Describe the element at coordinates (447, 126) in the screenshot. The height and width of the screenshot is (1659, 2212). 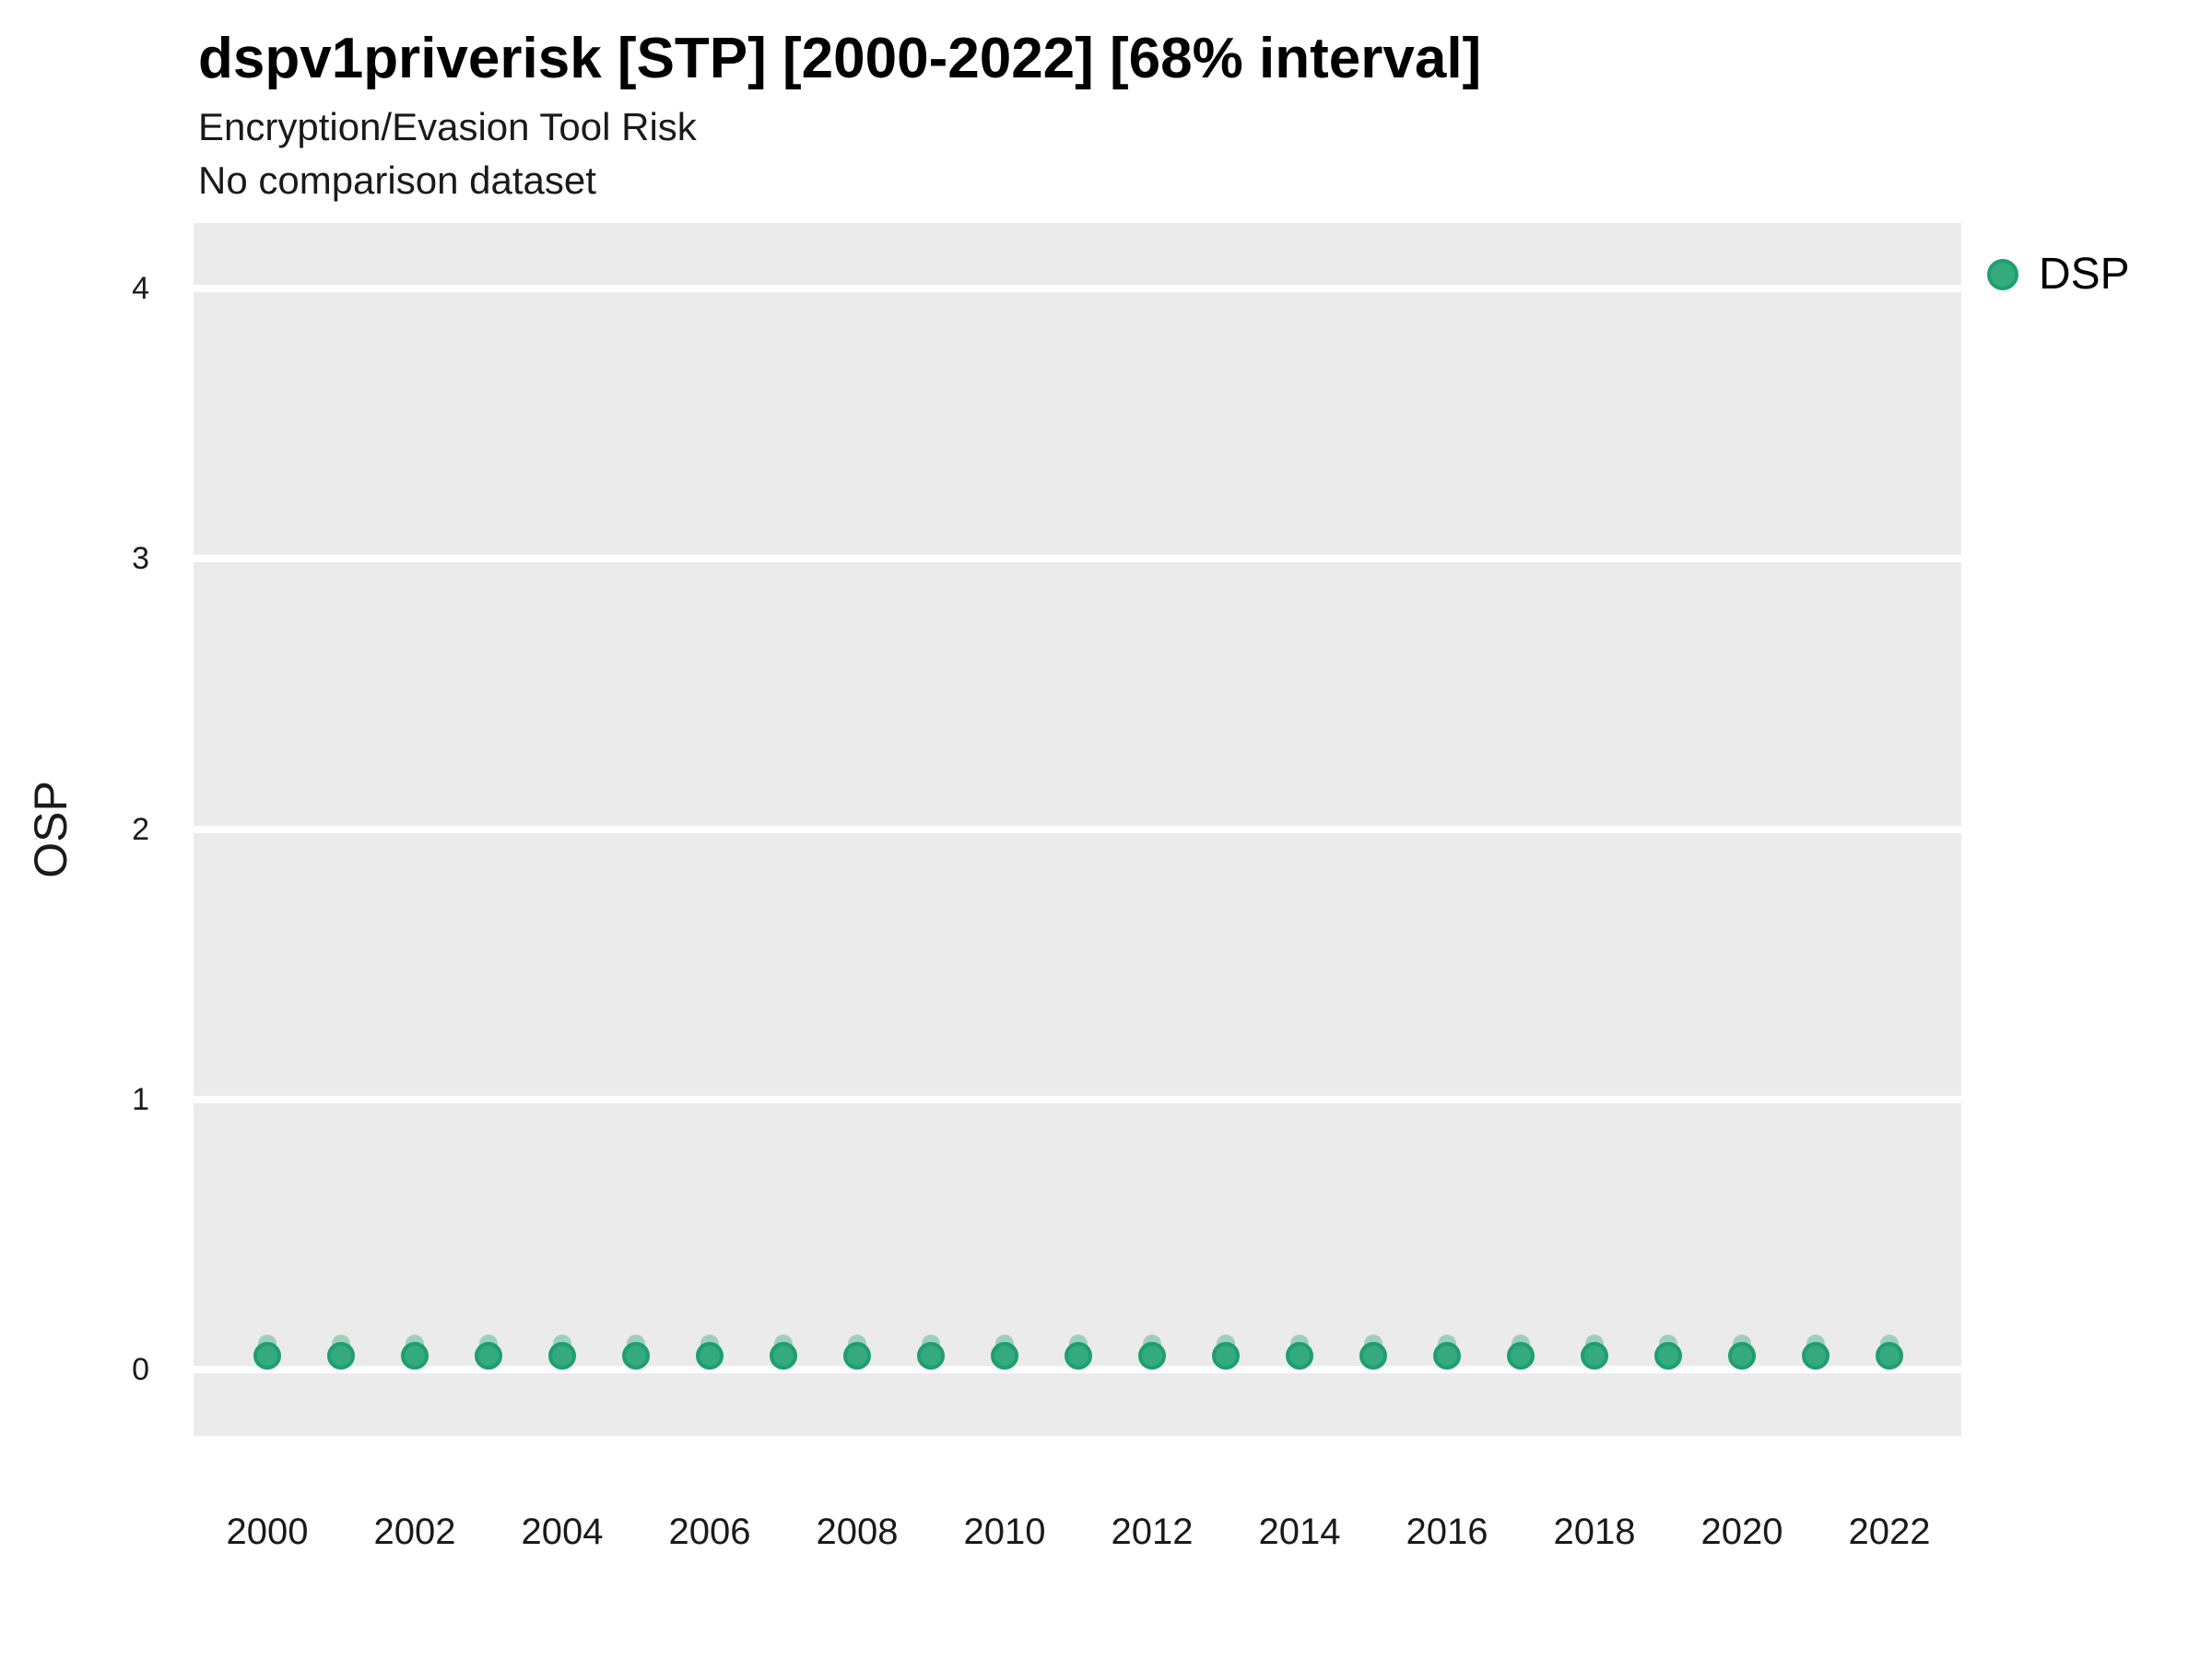
I see `chart-subtitle: Encryption/Evasion Tool Risk` at that location.